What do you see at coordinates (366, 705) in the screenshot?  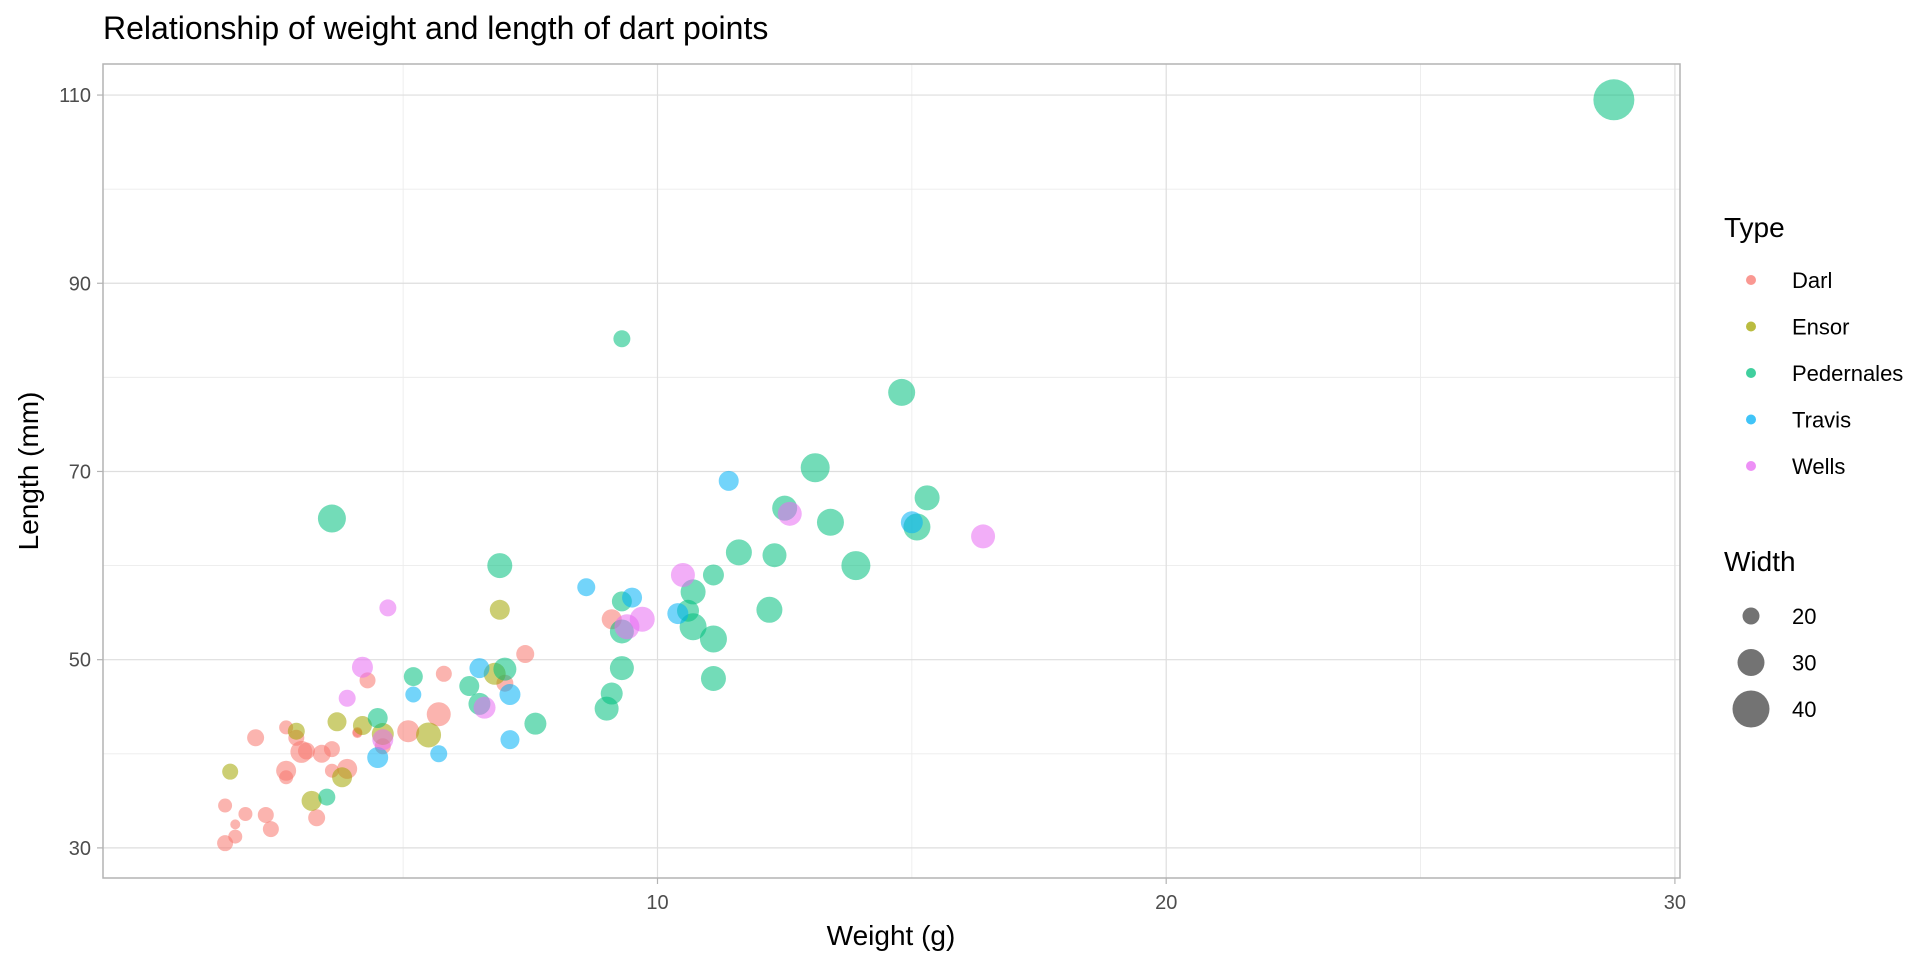 I see `series-ensor` at bounding box center [366, 705].